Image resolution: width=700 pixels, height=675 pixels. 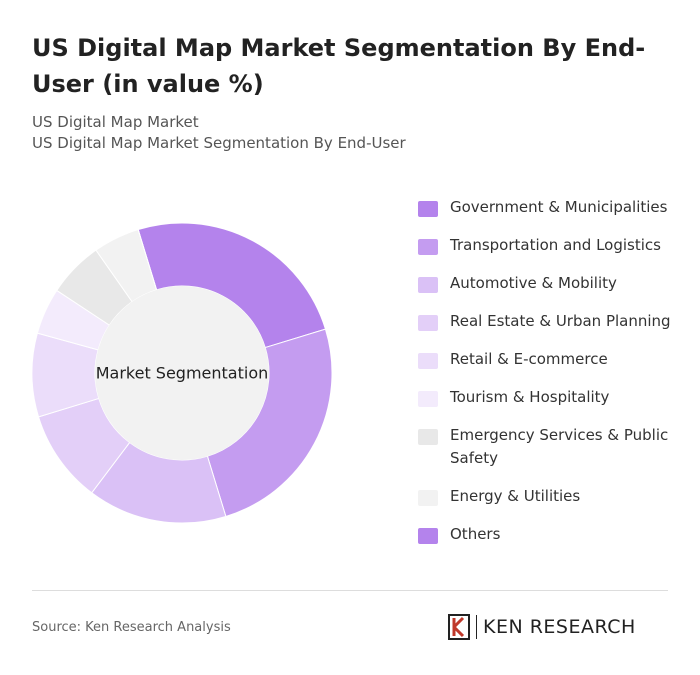 I want to click on legend-item: Energy & Utilities, so click(x=548, y=496).